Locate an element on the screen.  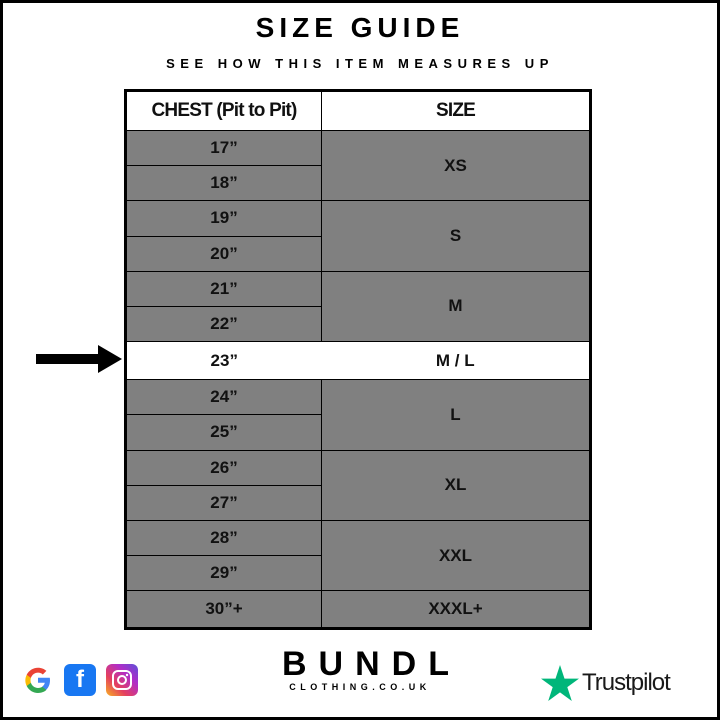
page-title: SIZE GUIDE is located at coordinates (360, 27).